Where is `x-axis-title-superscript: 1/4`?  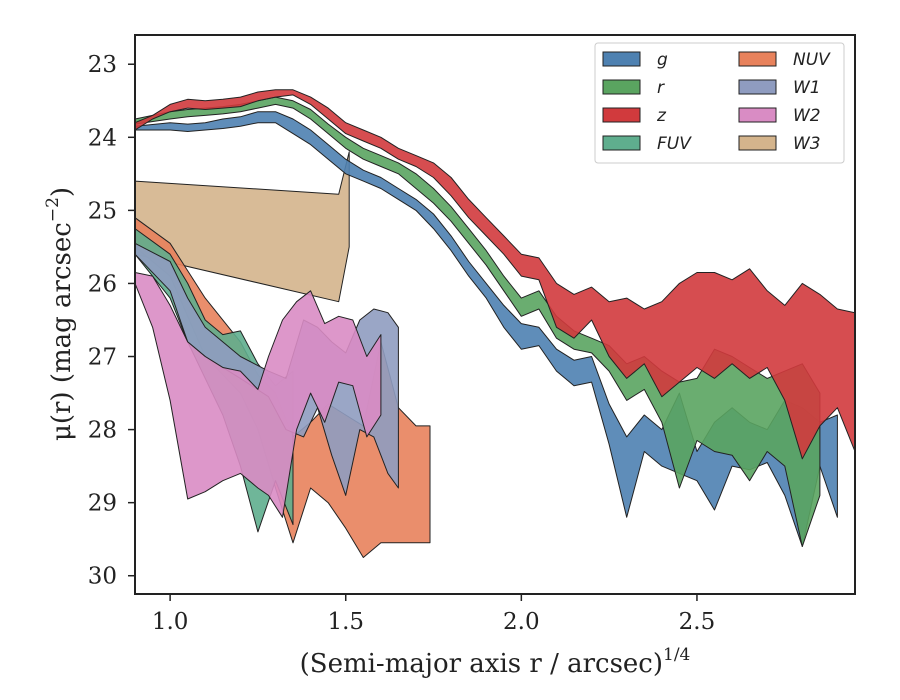 x-axis-title-superscript: 1/4 is located at coordinates (676, 655).